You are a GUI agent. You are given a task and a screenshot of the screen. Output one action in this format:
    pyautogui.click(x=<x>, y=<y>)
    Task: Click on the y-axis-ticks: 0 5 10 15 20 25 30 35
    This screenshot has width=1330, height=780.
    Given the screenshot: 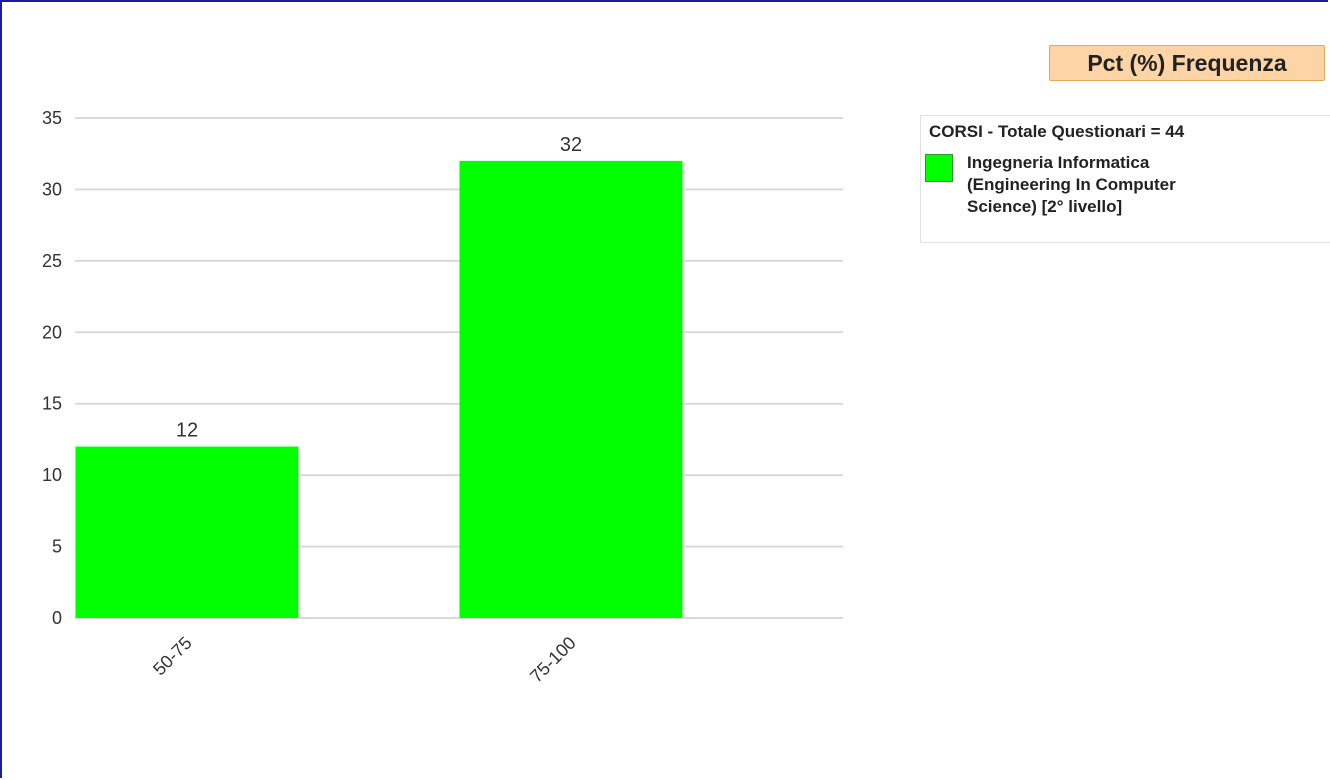 What is the action you would take?
    pyautogui.click(x=52, y=368)
    